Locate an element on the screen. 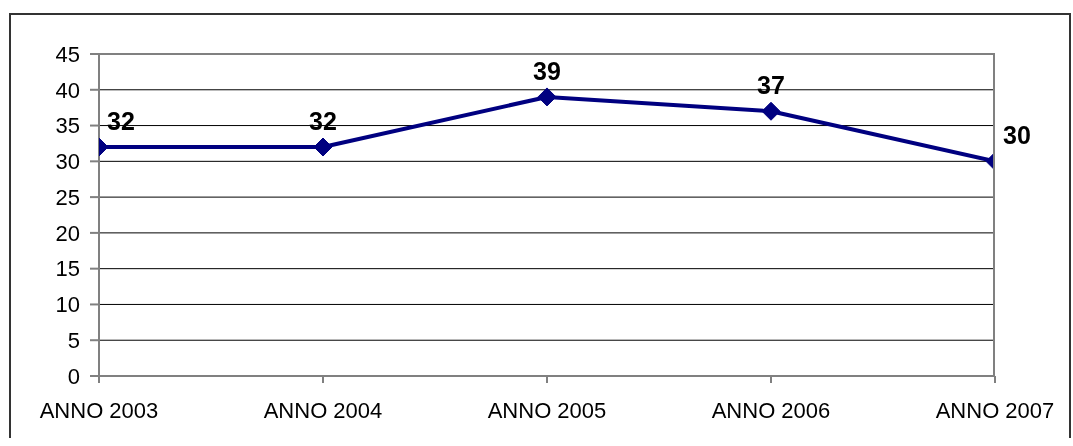 This screenshot has width=1073, height=446. y-tick-label: 20 is located at coordinates (67, 233).